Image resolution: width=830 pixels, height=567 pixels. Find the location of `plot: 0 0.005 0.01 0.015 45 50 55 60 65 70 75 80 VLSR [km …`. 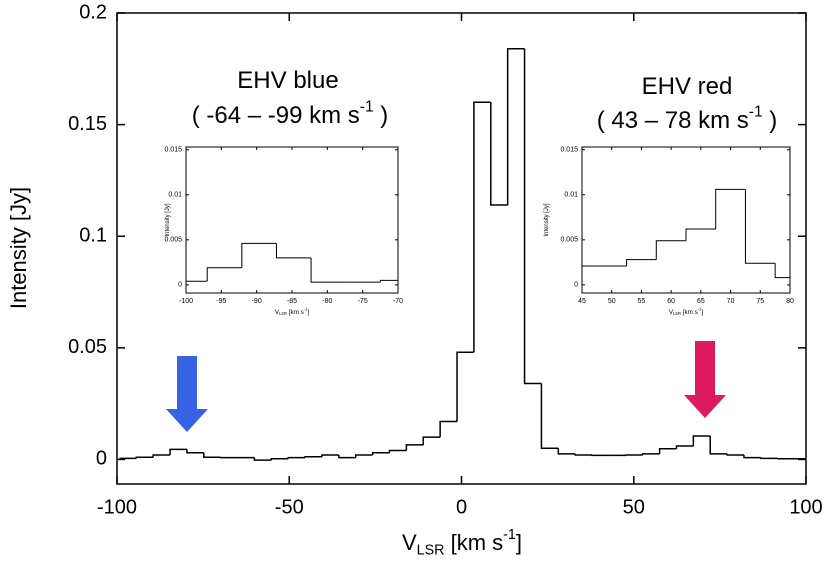

plot: 0 0.005 0.01 0.015 45 50 55 60 65 70 75 80 VLSR [km … is located at coordinates (669, 231).